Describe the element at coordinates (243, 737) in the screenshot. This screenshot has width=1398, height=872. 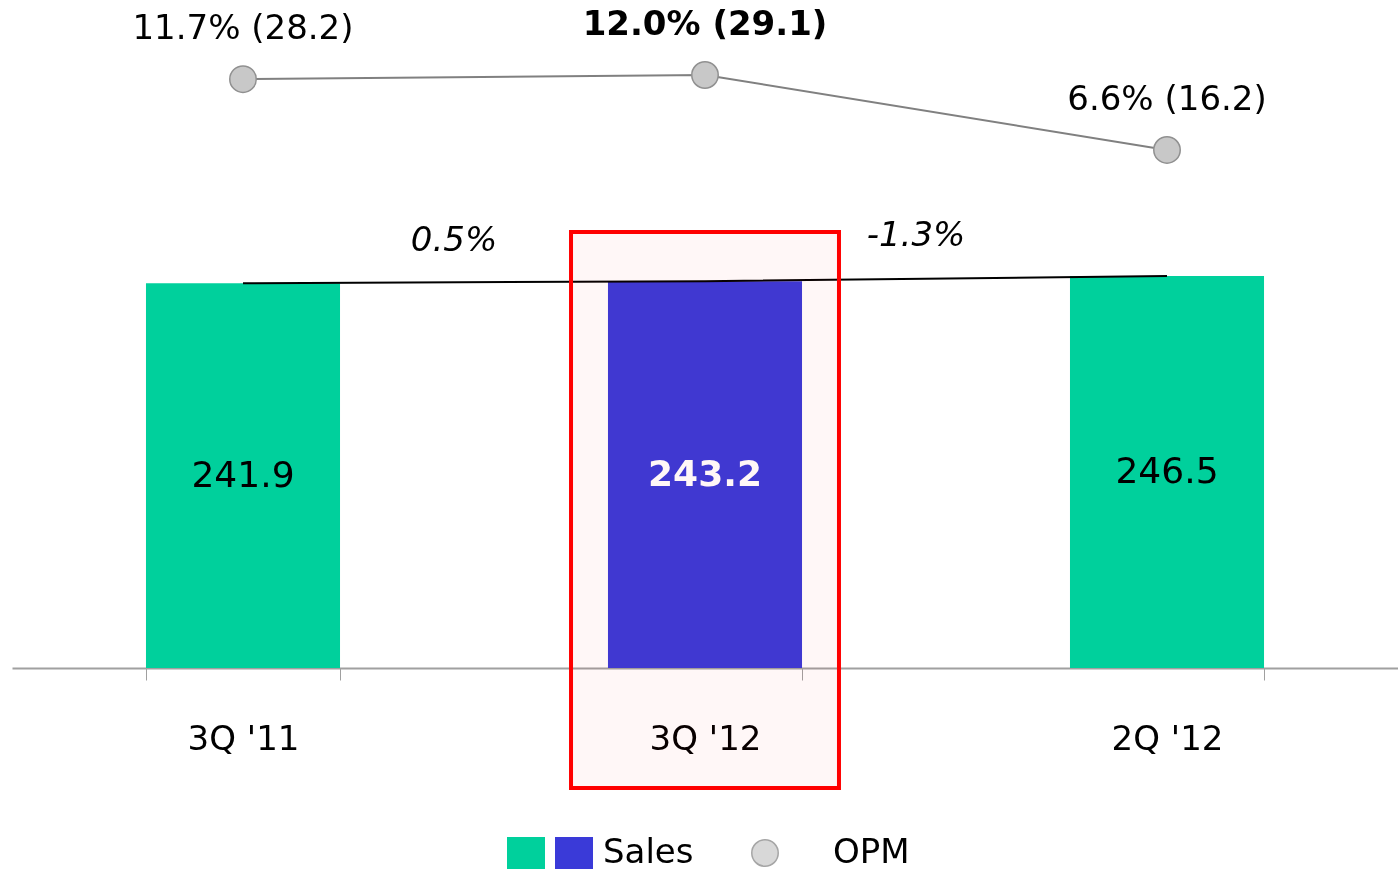
I see `x-tick-label: 3Q '11` at that location.